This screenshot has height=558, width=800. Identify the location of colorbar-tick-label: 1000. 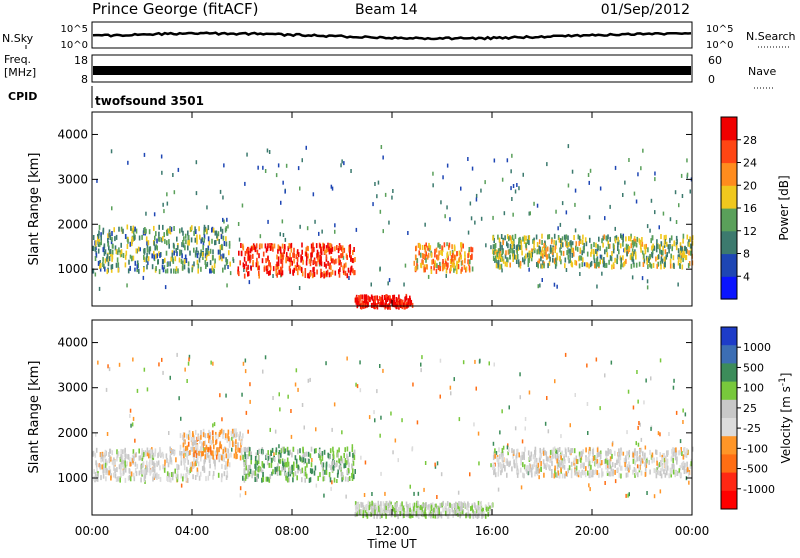
(757, 347).